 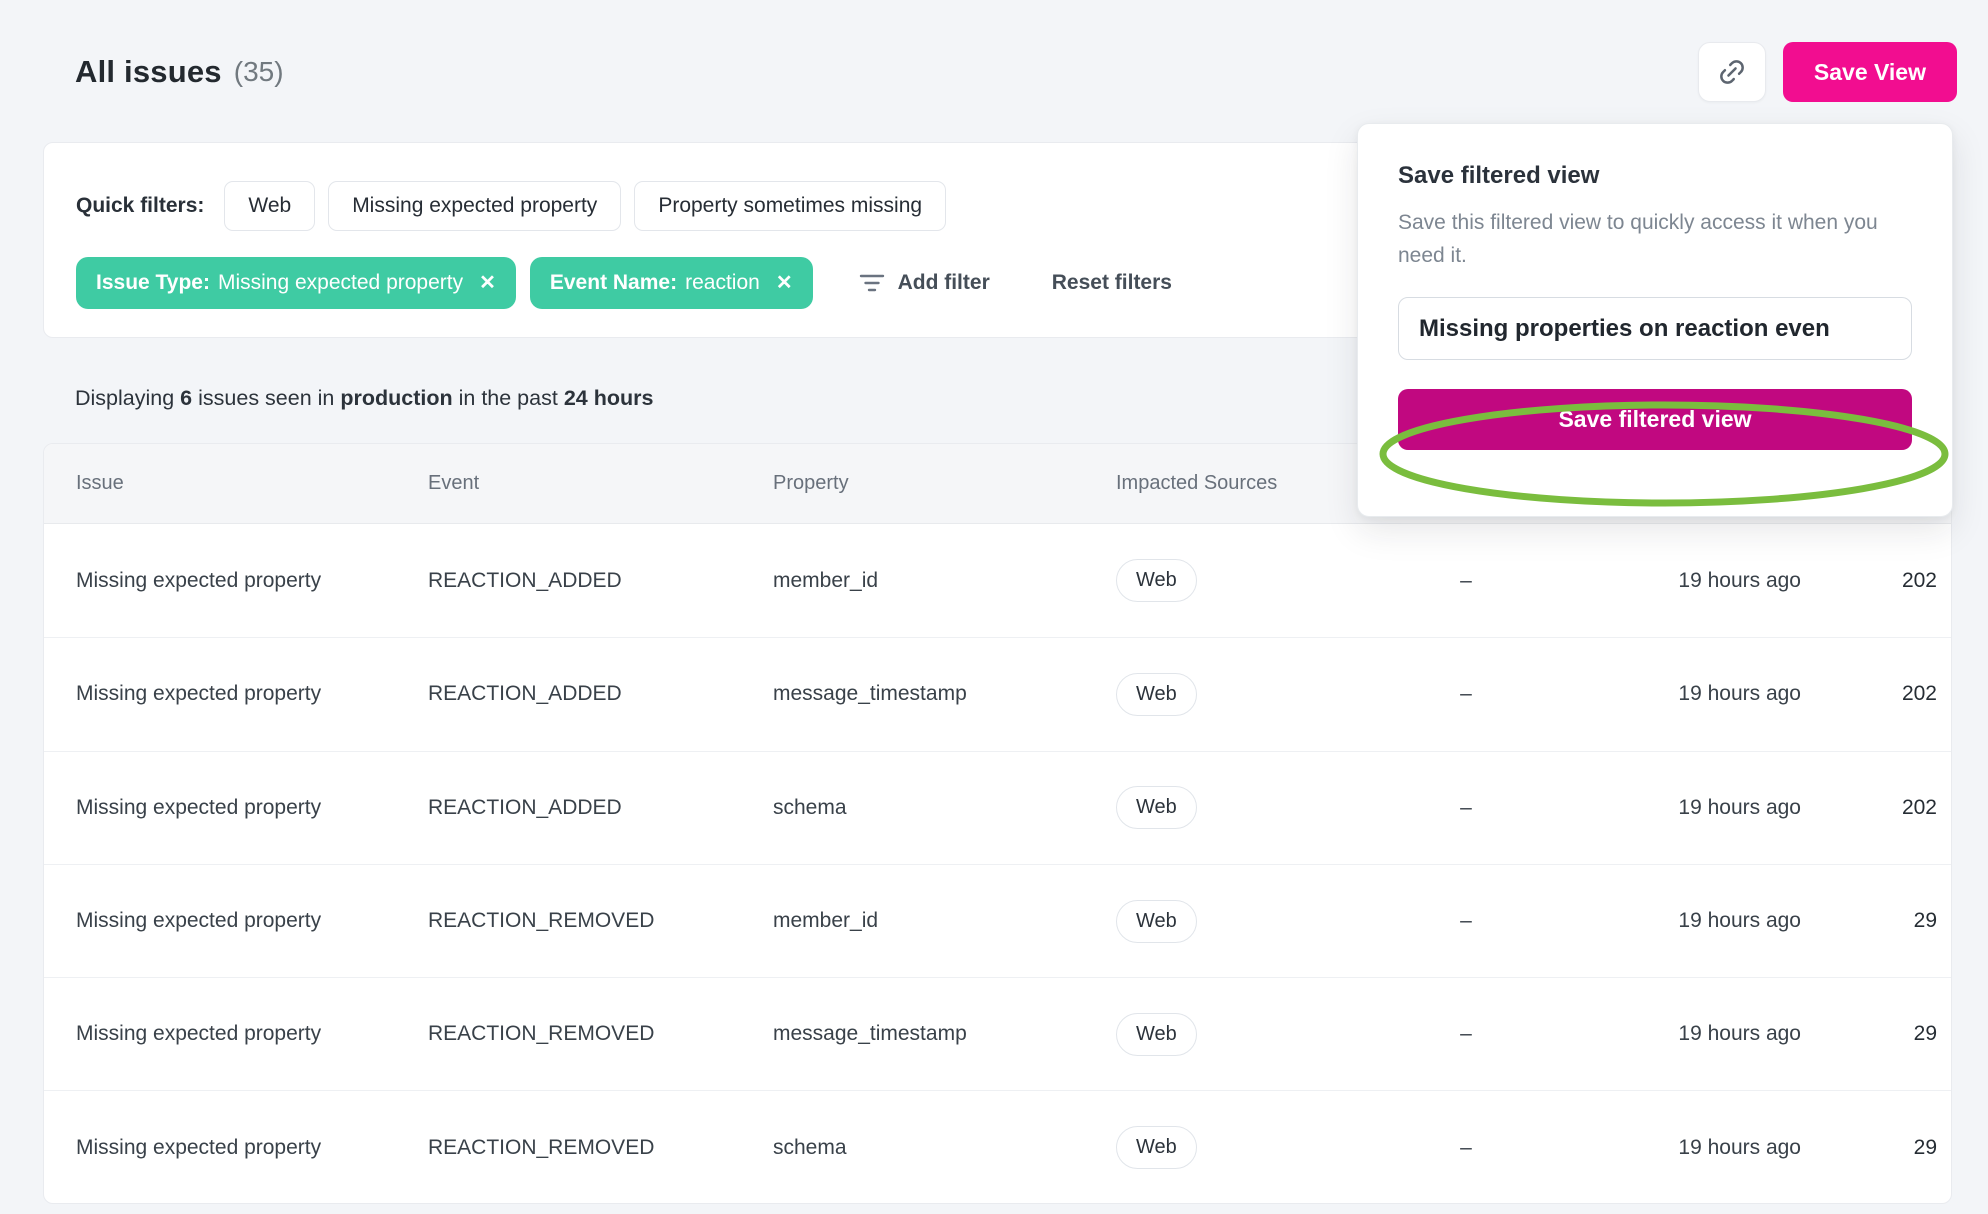 I want to click on quick-filter-web: Web, so click(x=270, y=206).